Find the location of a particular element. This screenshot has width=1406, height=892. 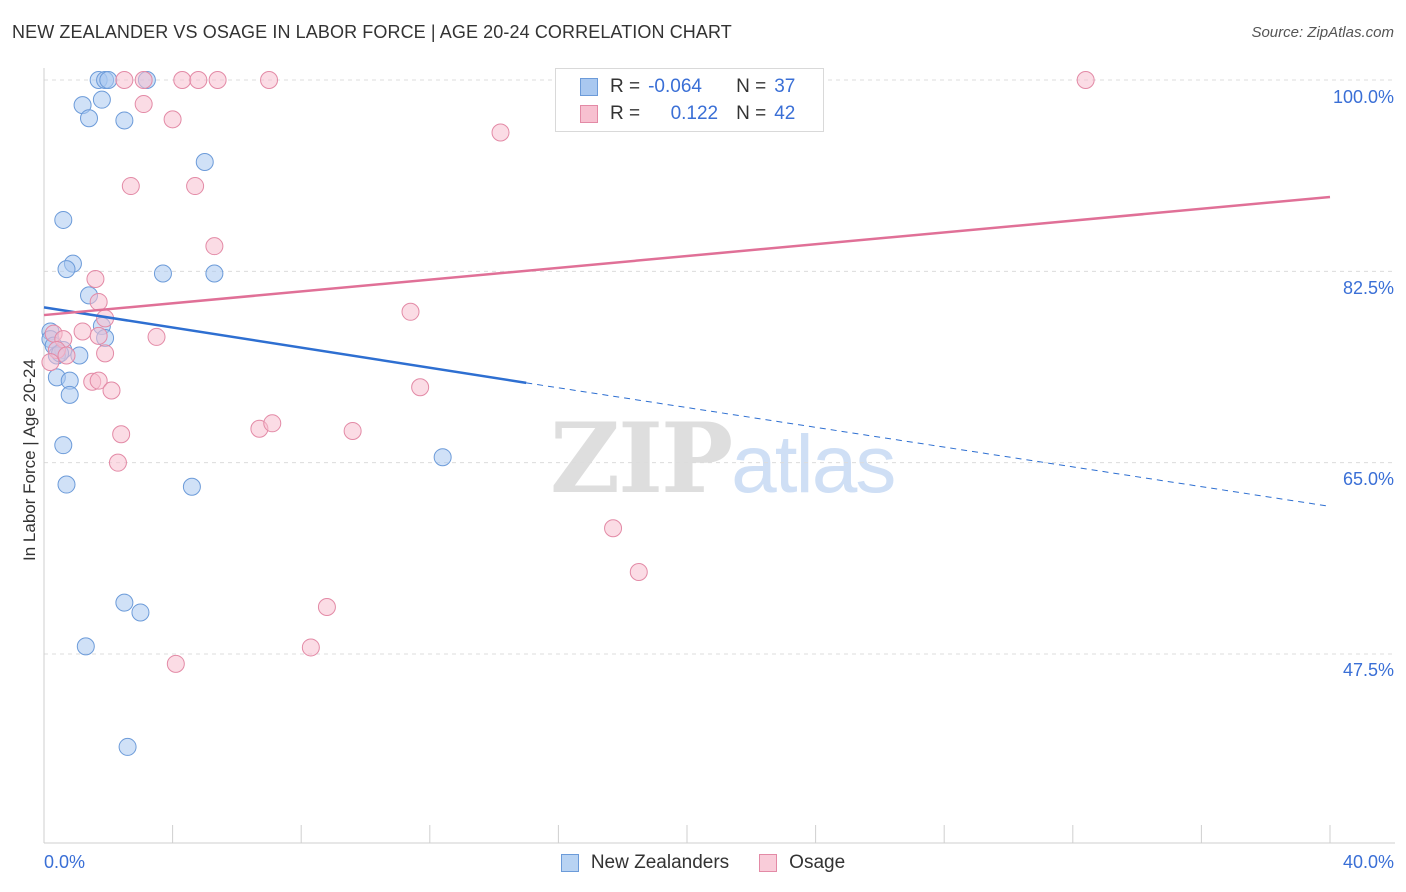

watermark: ZIPatlas is located at coordinates (723, 458).